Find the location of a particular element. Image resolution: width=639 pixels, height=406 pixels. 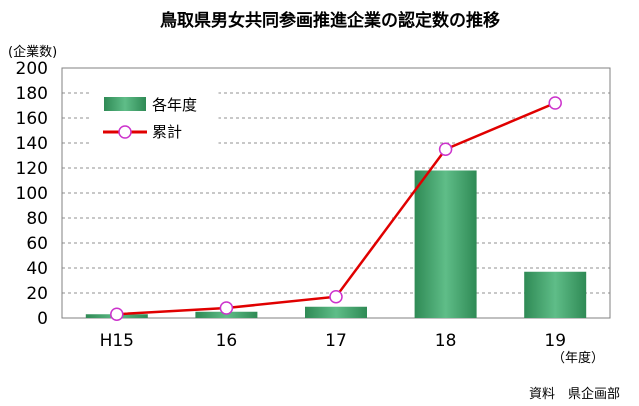

y-tick-label: 100 is located at coordinates (32, 194).